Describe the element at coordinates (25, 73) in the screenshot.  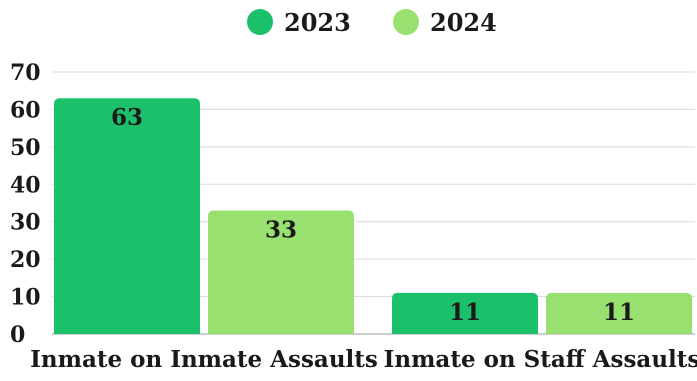
I see `y-tick-label-70: 70` at that location.